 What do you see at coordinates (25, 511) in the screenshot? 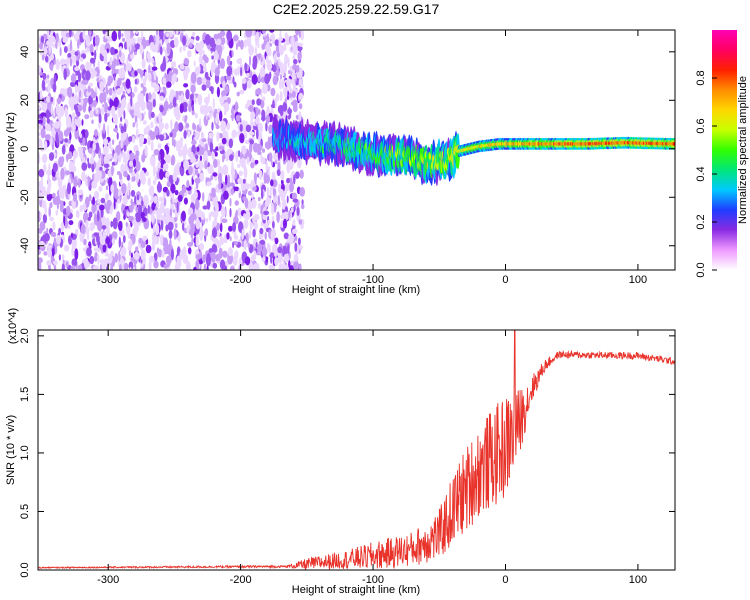
I see `snr-ytick-label: 0.5` at bounding box center [25, 511].